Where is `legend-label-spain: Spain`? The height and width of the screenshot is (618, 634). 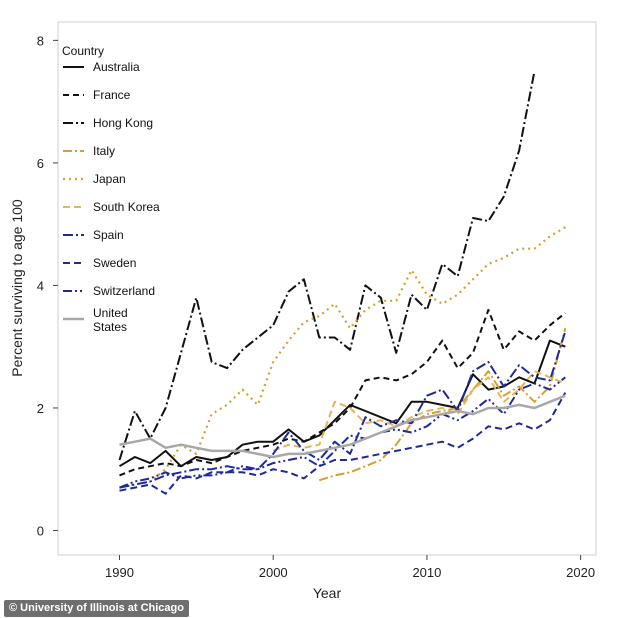
legend-label-spain: Spain is located at coordinates (108, 235).